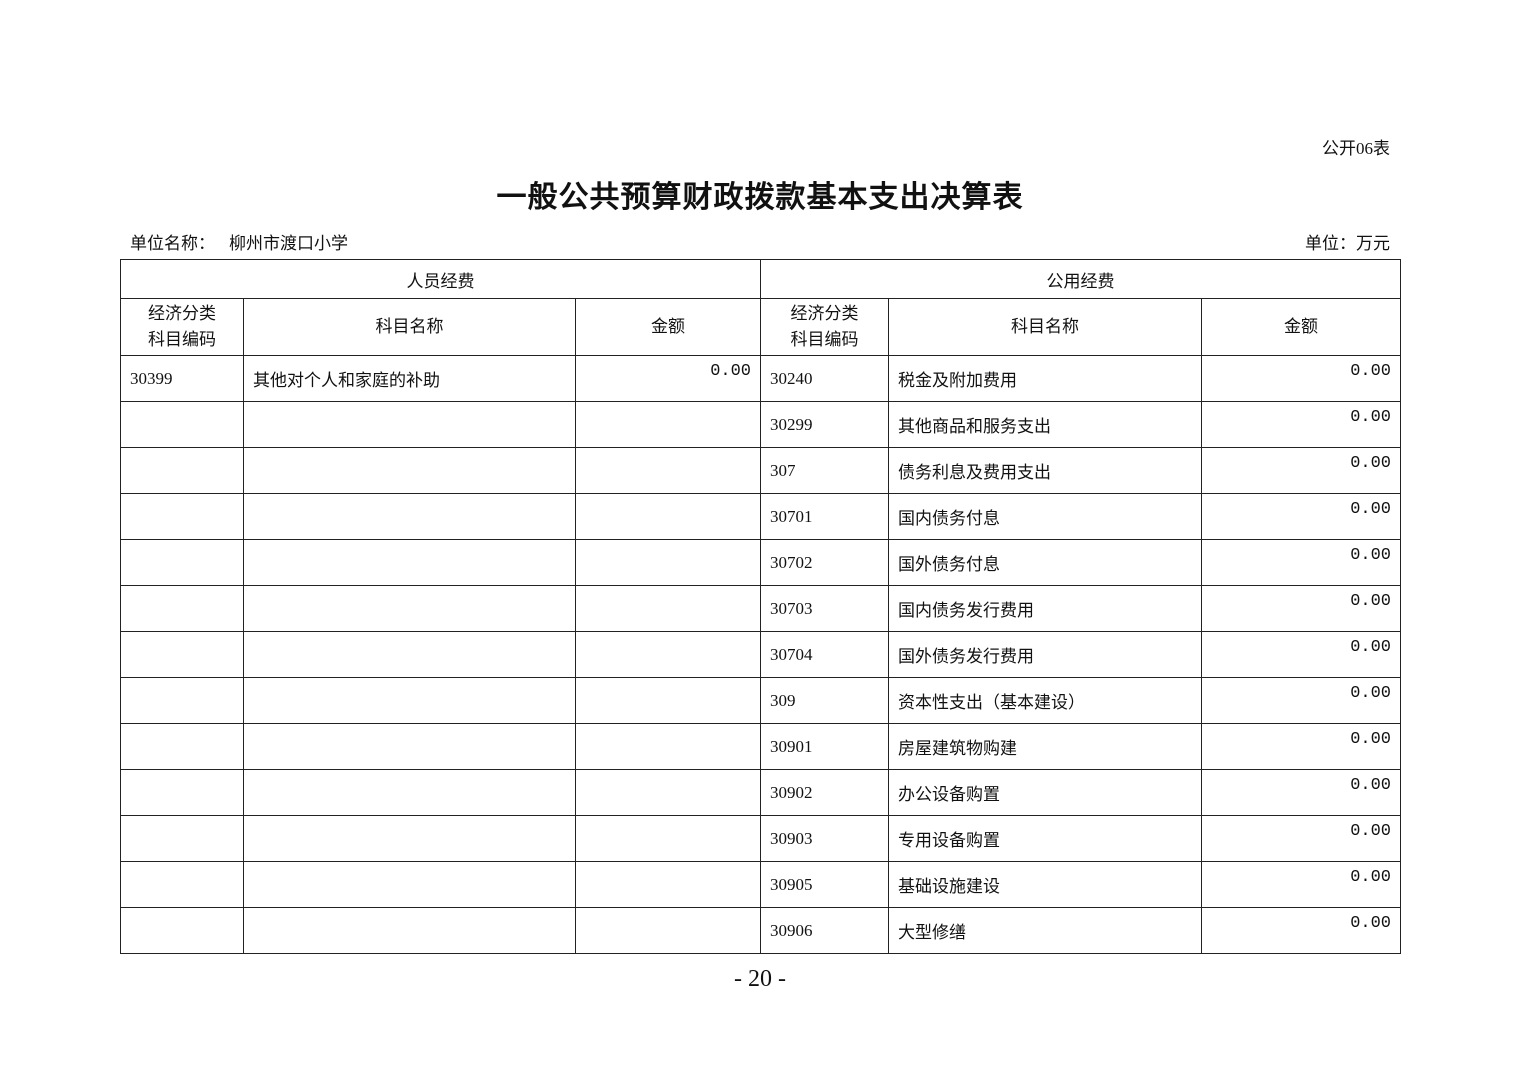  What do you see at coordinates (288, 243) in the screenshot?
I see `unit-name-value: 柳州市渡口小学` at bounding box center [288, 243].